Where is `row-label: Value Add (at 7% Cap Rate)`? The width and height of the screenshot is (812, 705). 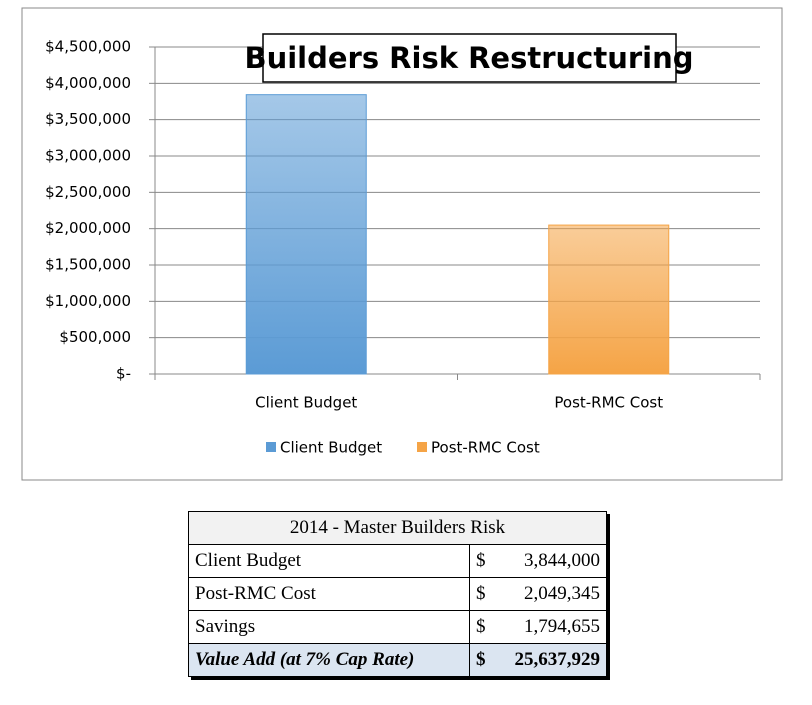
row-label: Value Add (at 7% Cap Rate) is located at coordinates (329, 660).